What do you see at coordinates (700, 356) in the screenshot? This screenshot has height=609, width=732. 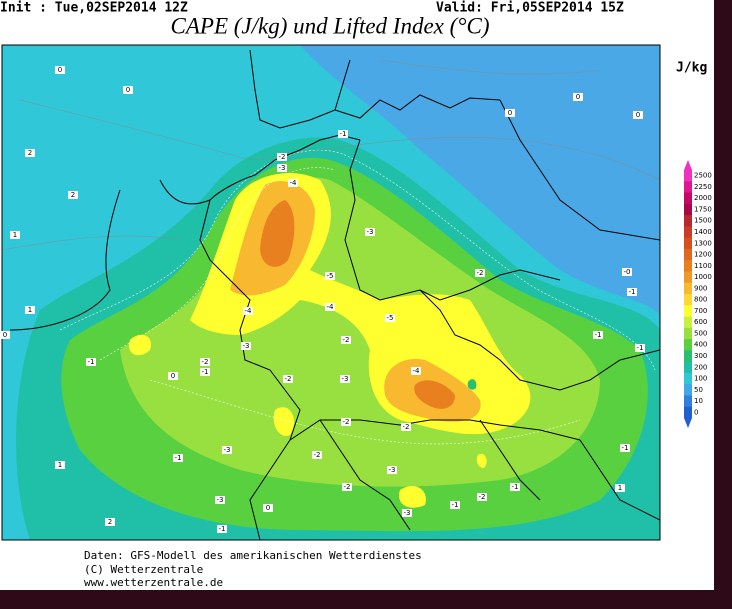 I see `colorbar-label: 300` at bounding box center [700, 356].